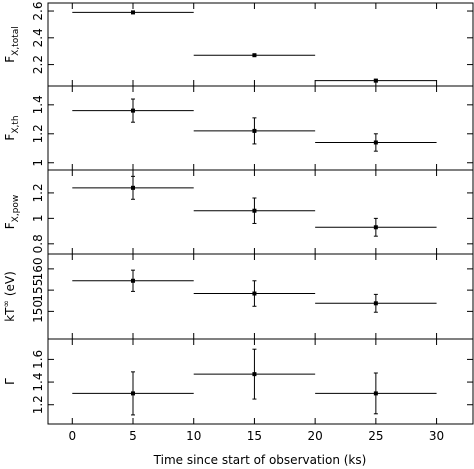 This screenshot has width=474, height=469. Describe the element at coordinates (38, 359) in the screenshot. I see `y-tick-label: 1.6` at that location.